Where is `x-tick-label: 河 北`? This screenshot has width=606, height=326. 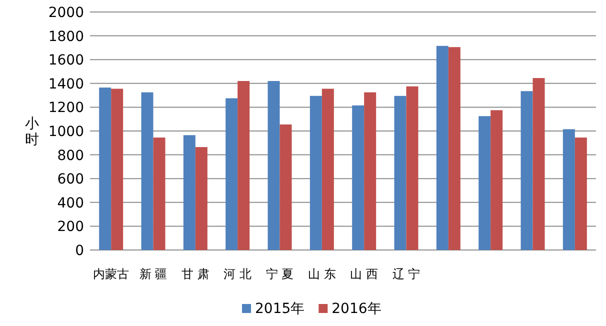
x-tick-label: 河 北 is located at coordinates (238, 274).